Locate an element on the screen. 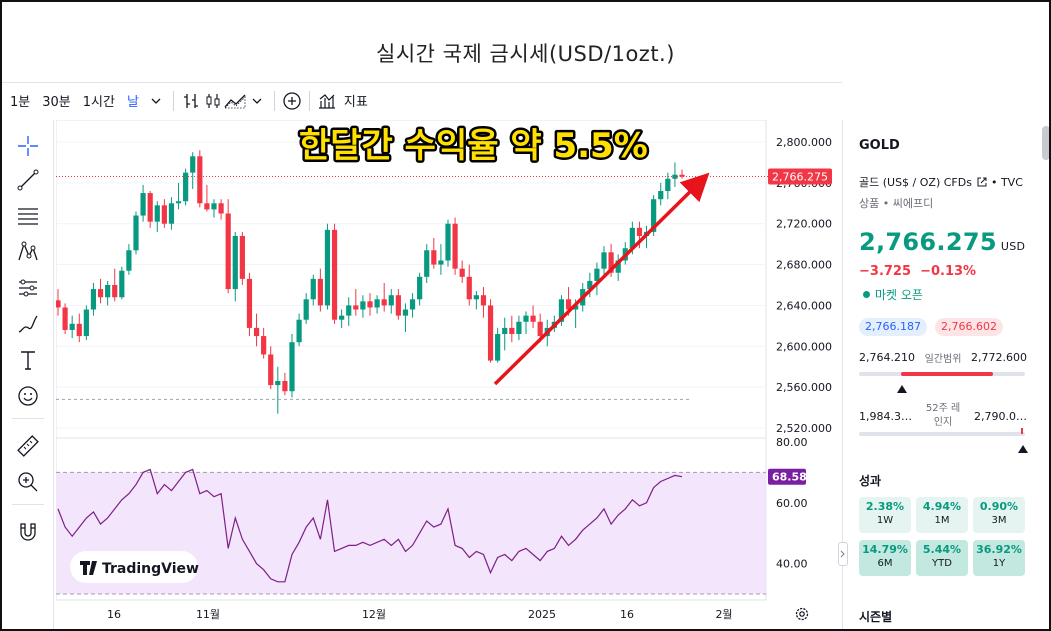 The height and width of the screenshot is (631, 1051). pattern-icon is located at coordinates (28, 252).